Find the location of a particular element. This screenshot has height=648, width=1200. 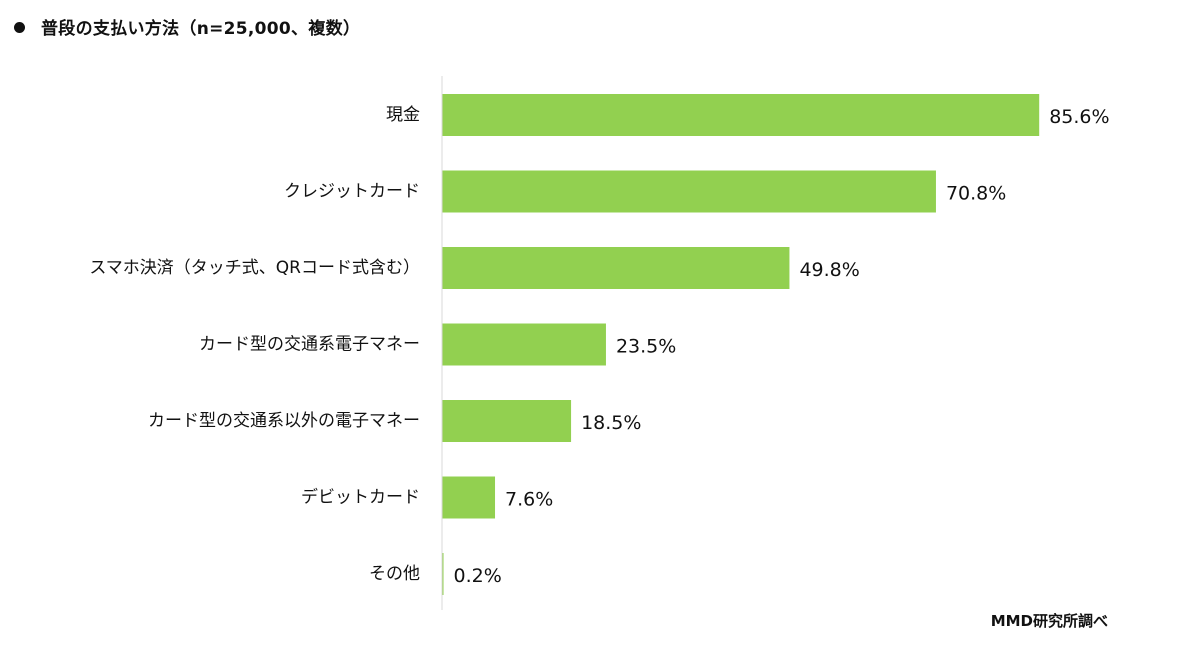

category-label: その他 is located at coordinates (394, 574).